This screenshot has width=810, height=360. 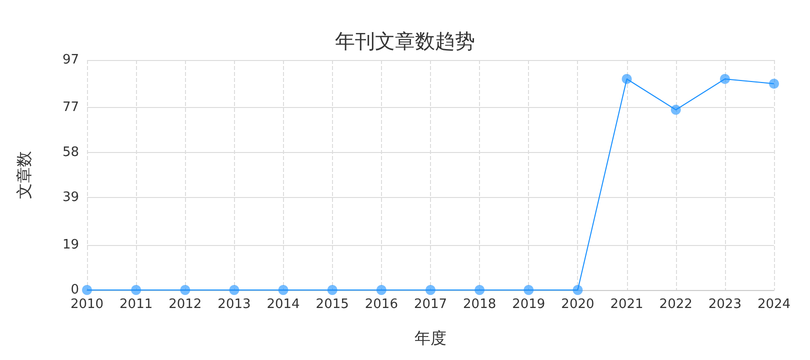 What do you see at coordinates (185, 304) in the screenshot?
I see `x-tick-label: 2012` at bounding box center [185, 304].